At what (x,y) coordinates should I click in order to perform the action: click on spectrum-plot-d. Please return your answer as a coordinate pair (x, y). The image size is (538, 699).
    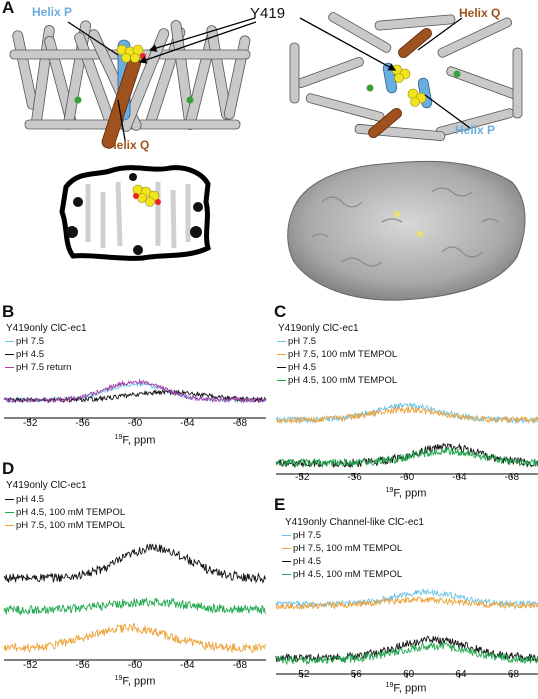
    Looking at the image, I should click on (135, 603).